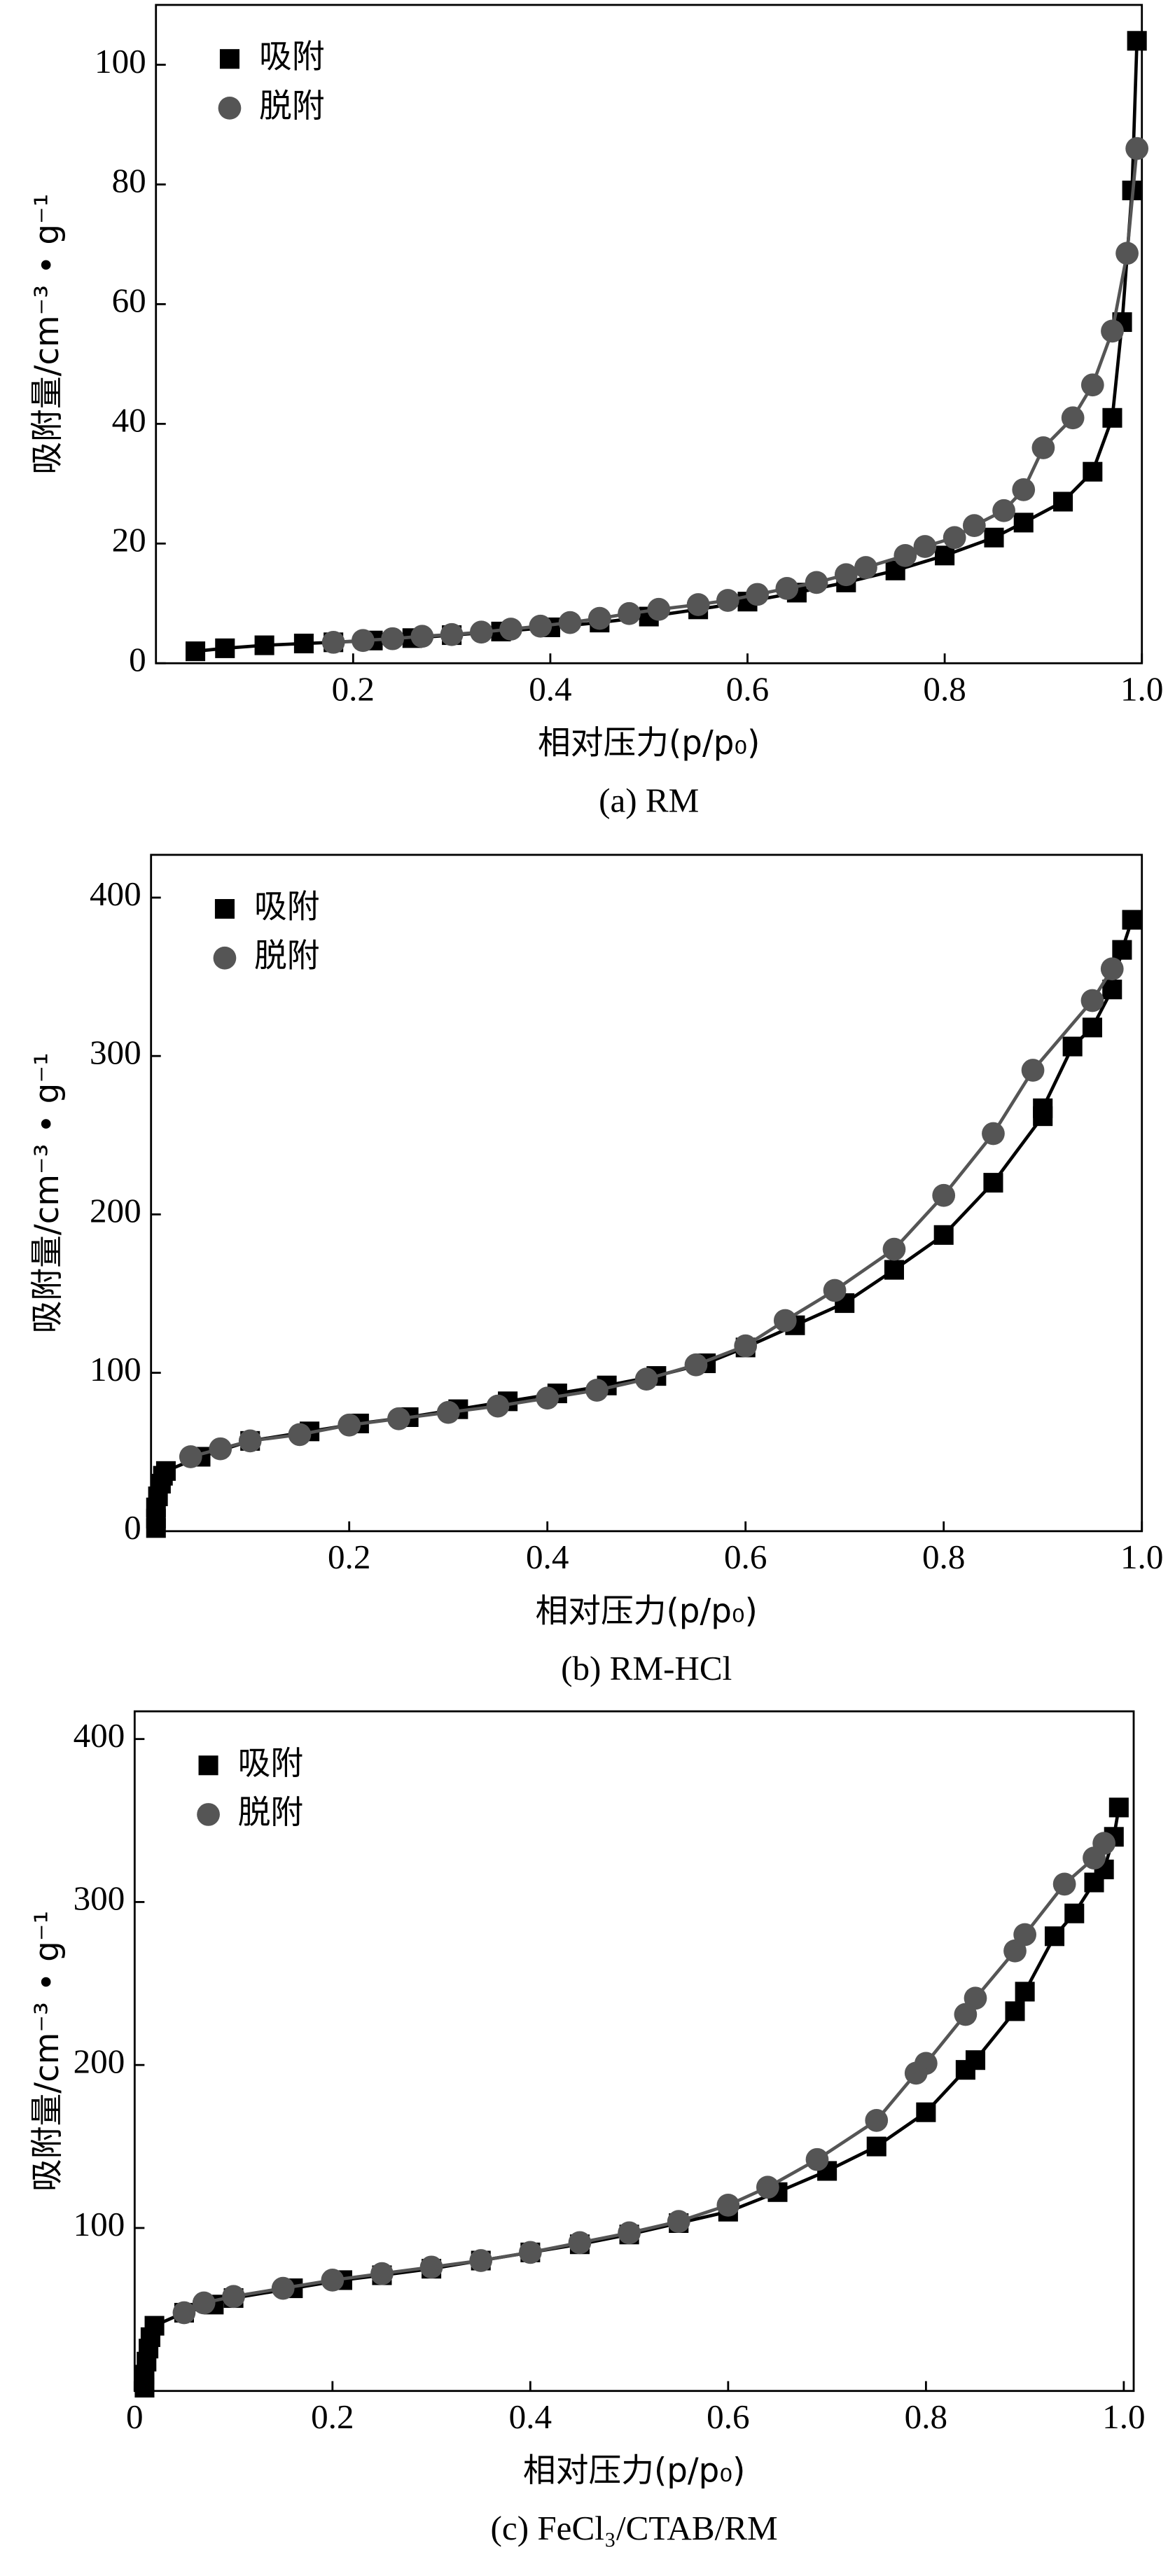  What do you see at coordinates (48, 2051) in the screenshot?
I see `y-axis-label: 吸附量/cm⁻³ • g⁻¹` at bounding box center [48, 2051].